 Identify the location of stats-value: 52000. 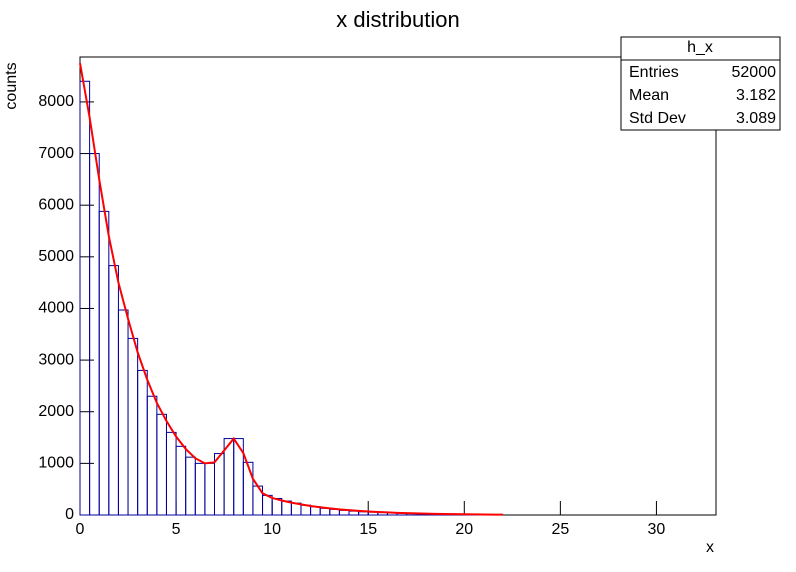
(754, 72).